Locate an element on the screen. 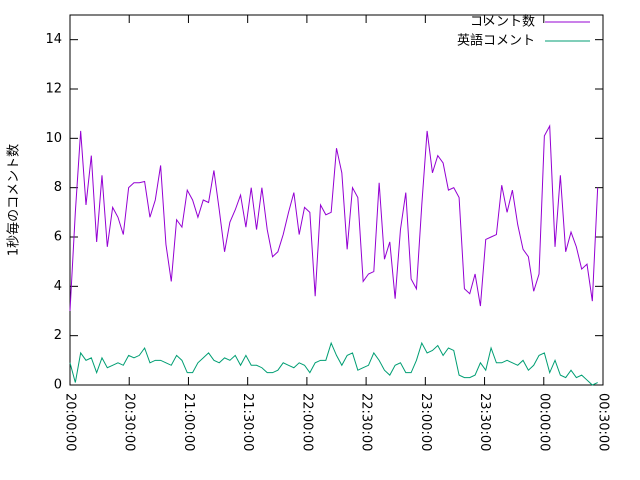  y-tick-label: 0 is located at coordinates (58, 385).